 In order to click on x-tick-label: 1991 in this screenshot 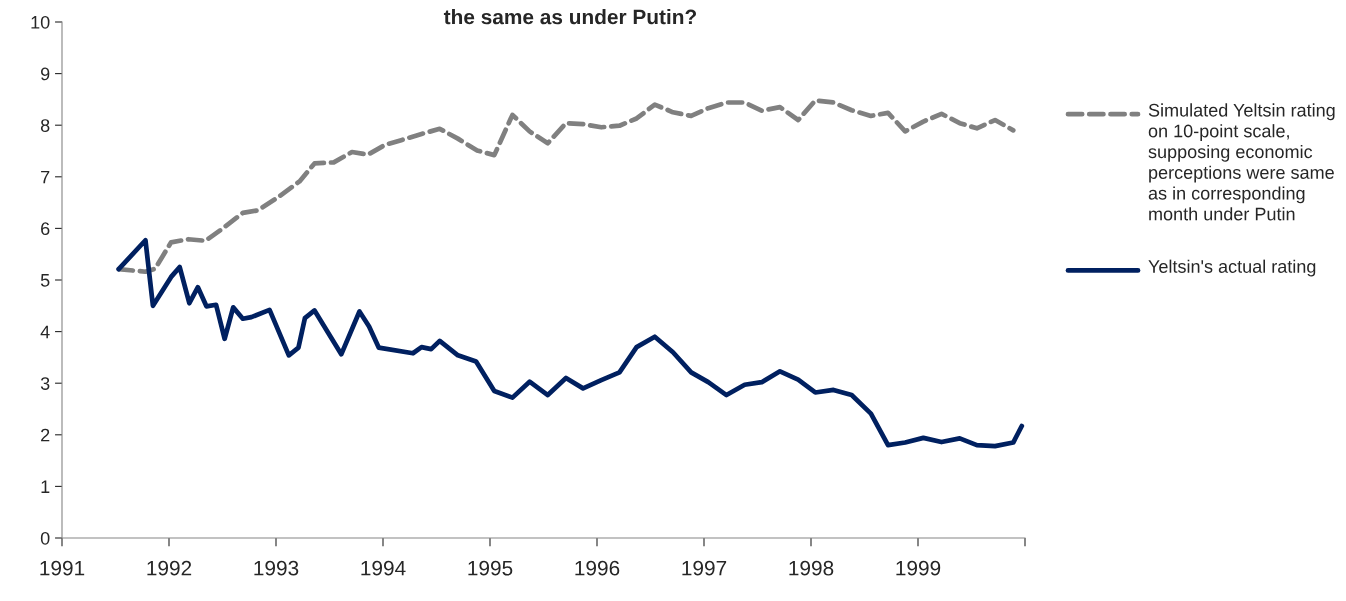, I will do `click(62, 568)`.